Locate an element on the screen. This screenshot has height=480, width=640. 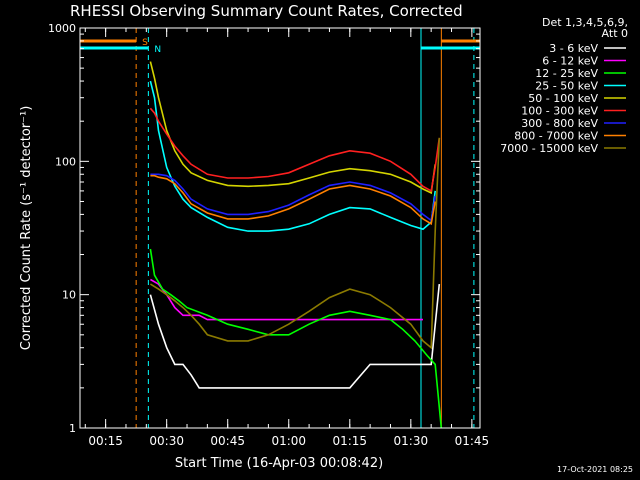
y-tick-label: 1 is located at coordinates (72, 428).